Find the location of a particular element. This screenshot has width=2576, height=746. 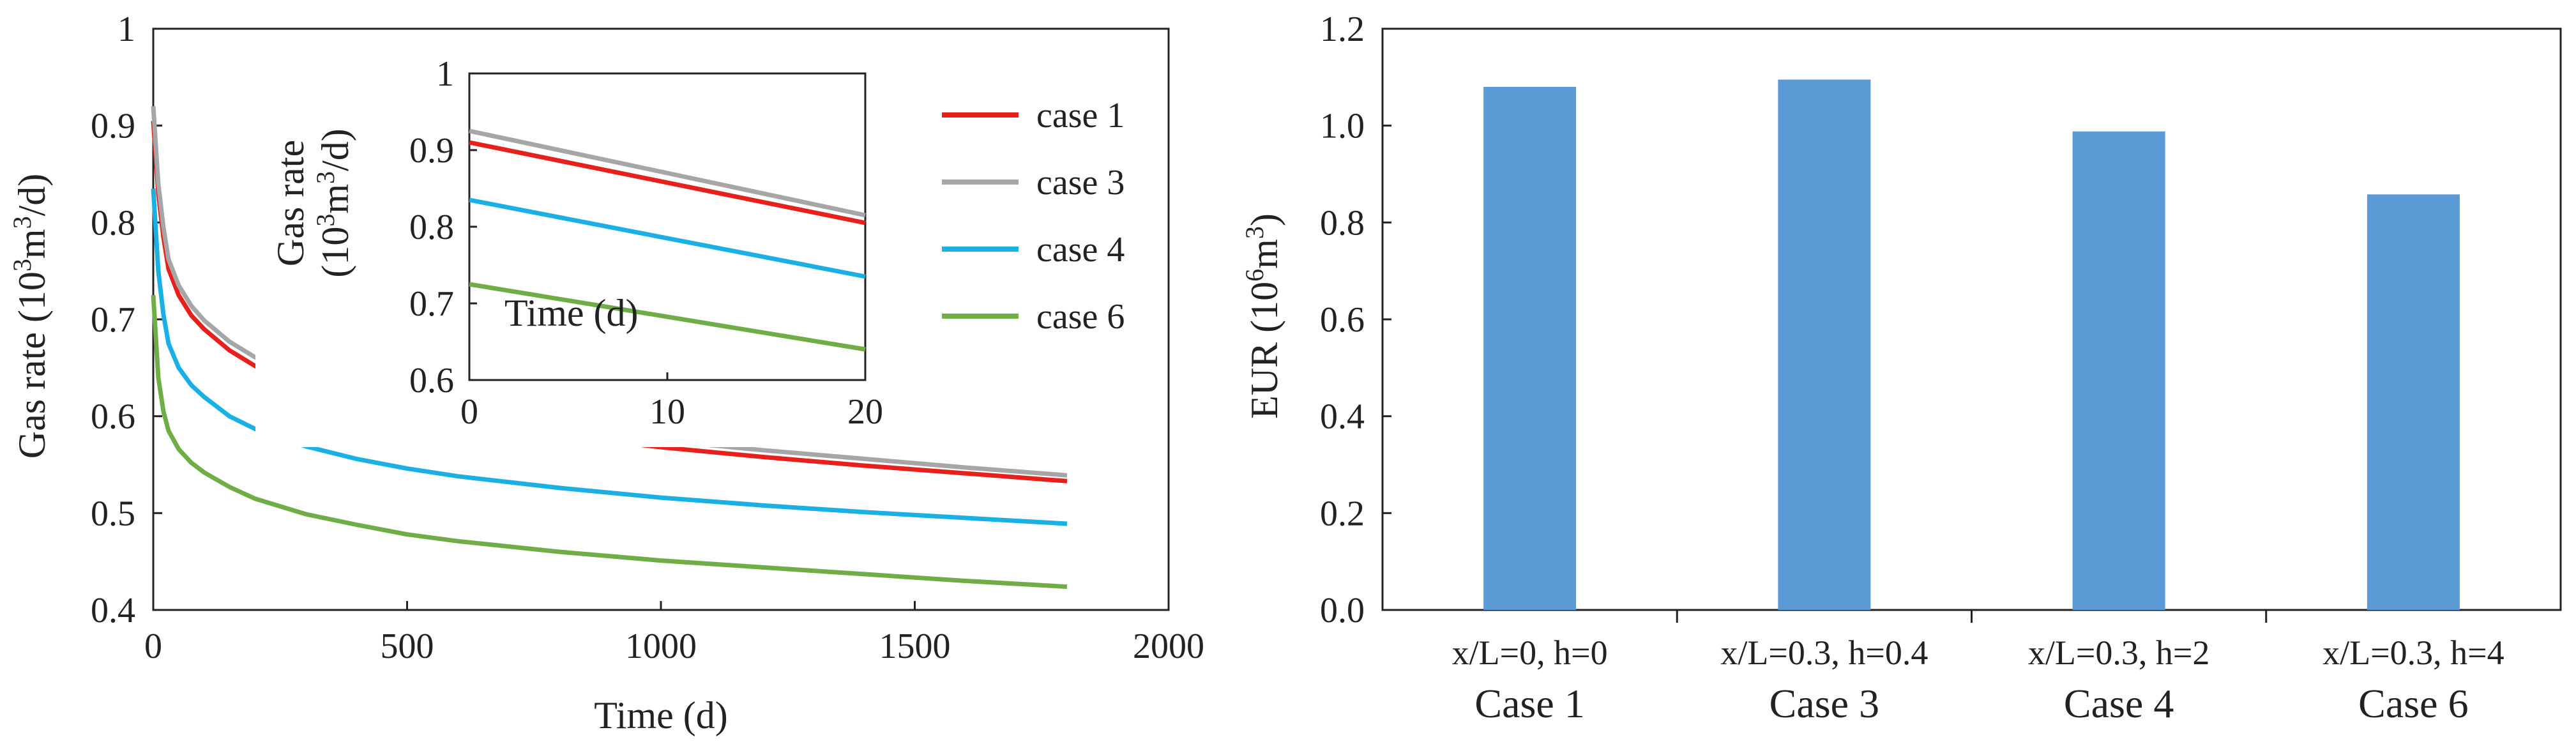

category-sublabel: x/L=0.3, h=0.4 is located at coordinates (1824, 653).